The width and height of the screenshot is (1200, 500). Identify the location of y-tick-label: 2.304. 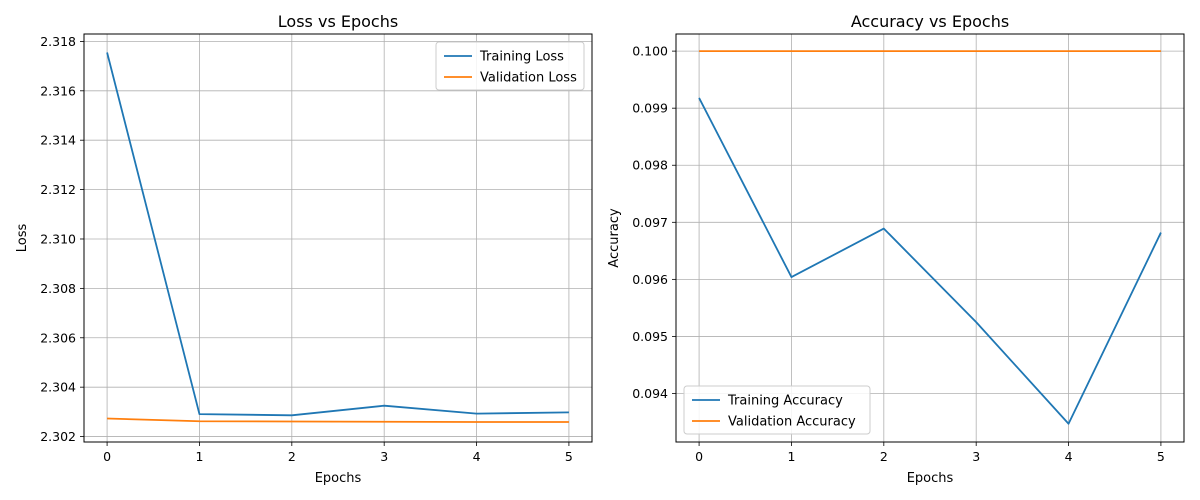
(58, 387).